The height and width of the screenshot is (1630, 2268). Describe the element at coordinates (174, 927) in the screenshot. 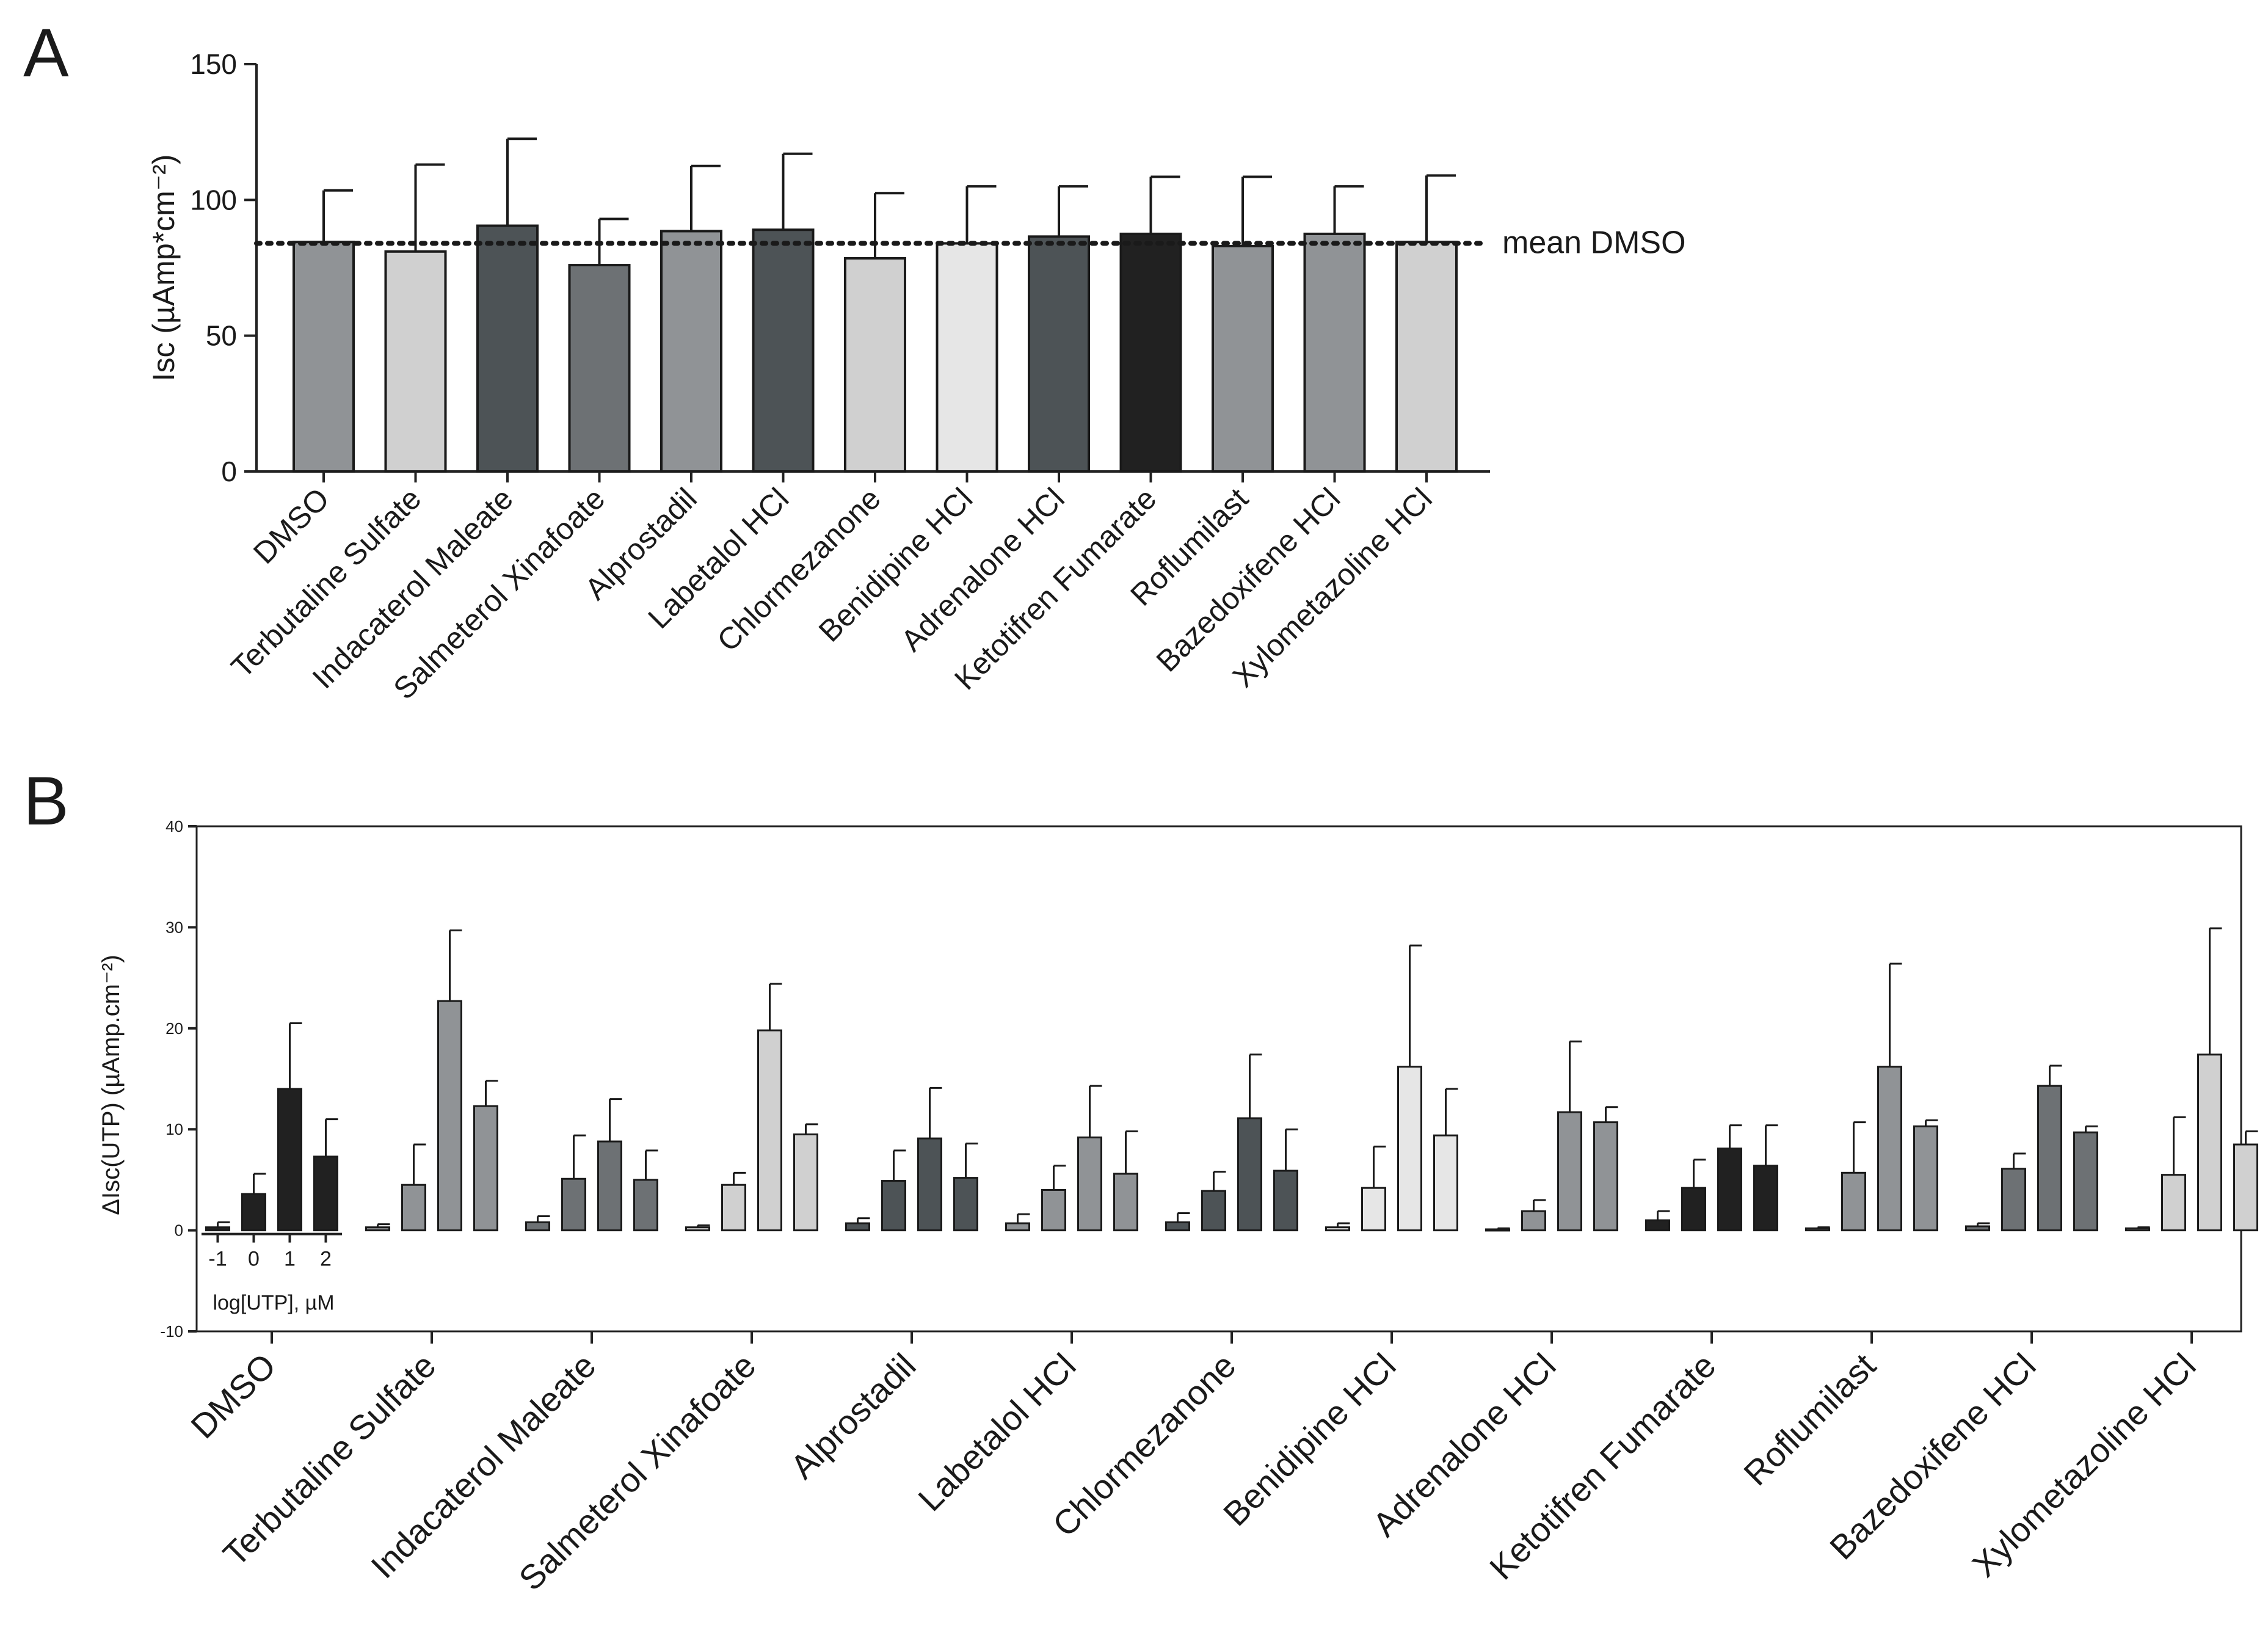

I see `panel-b-y-tick-label: 30` at that location.